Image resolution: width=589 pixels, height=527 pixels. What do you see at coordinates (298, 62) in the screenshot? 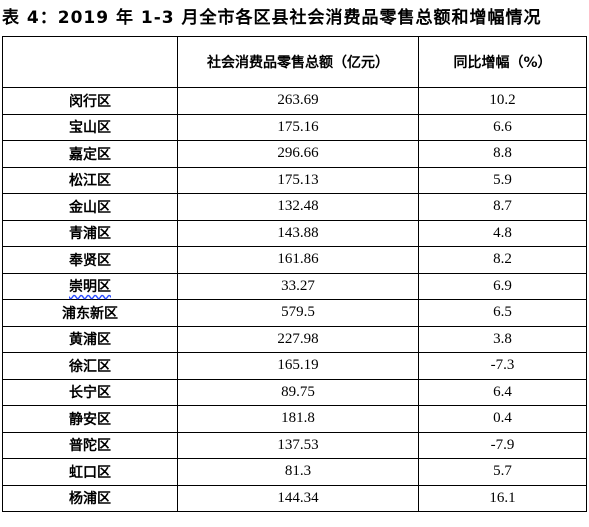
I see `header-retail-total: 社会消费品零售总额（亿元）` at bounding box center [298, 62].